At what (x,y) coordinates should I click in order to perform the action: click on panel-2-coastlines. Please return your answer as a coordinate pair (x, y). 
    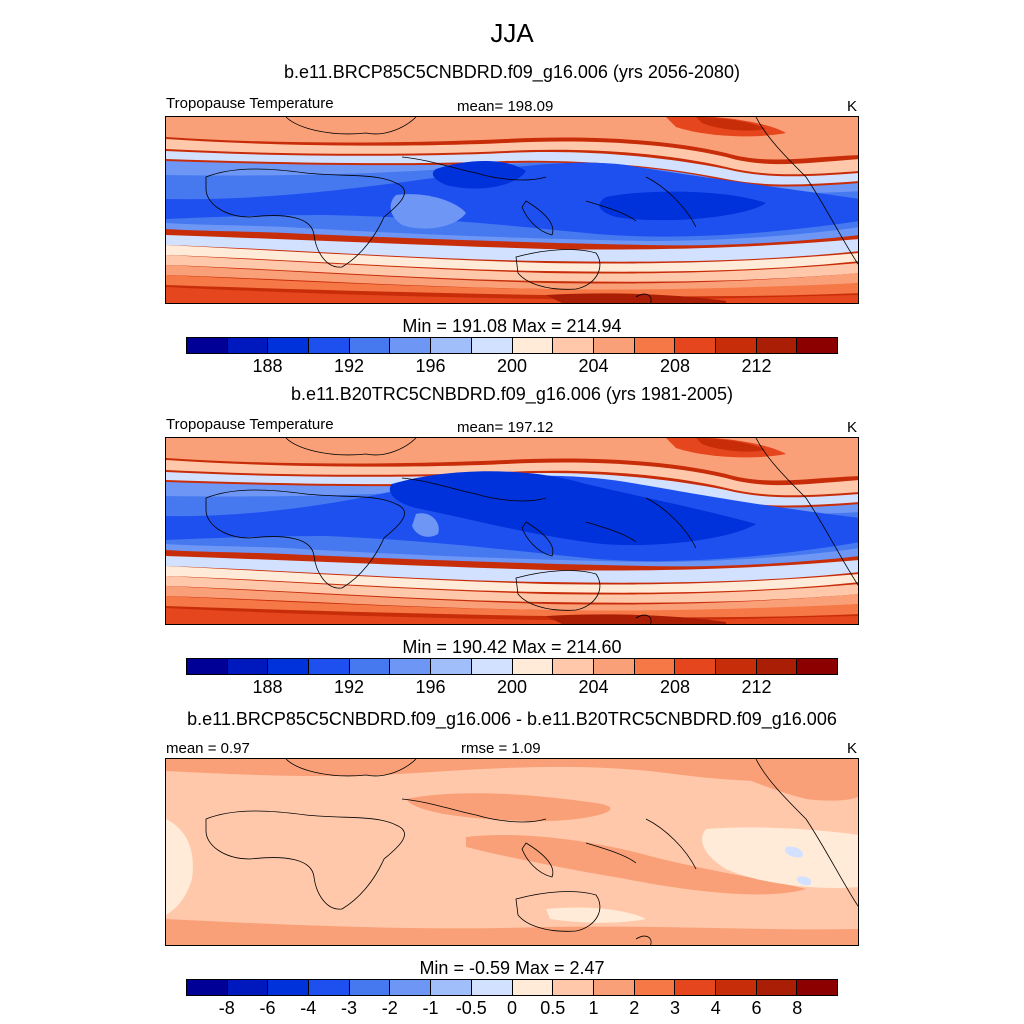
    Looking at the image, I should click on (531, 531).